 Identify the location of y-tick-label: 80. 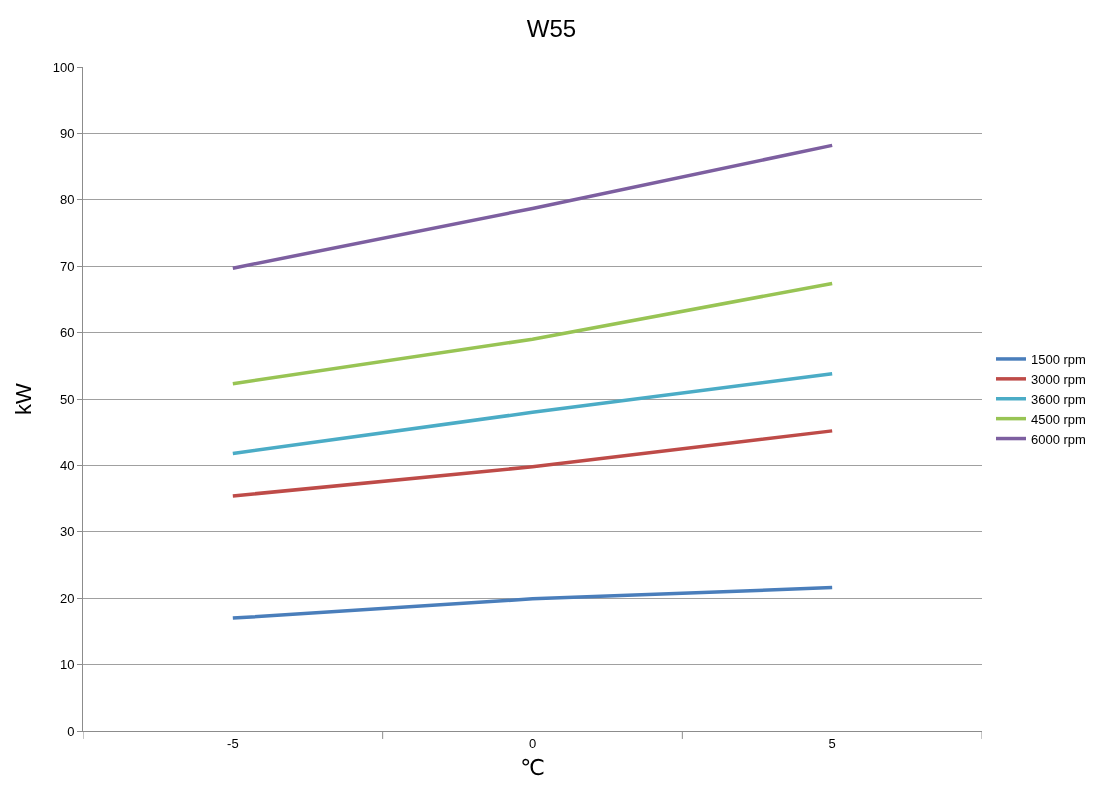
(67, 200).